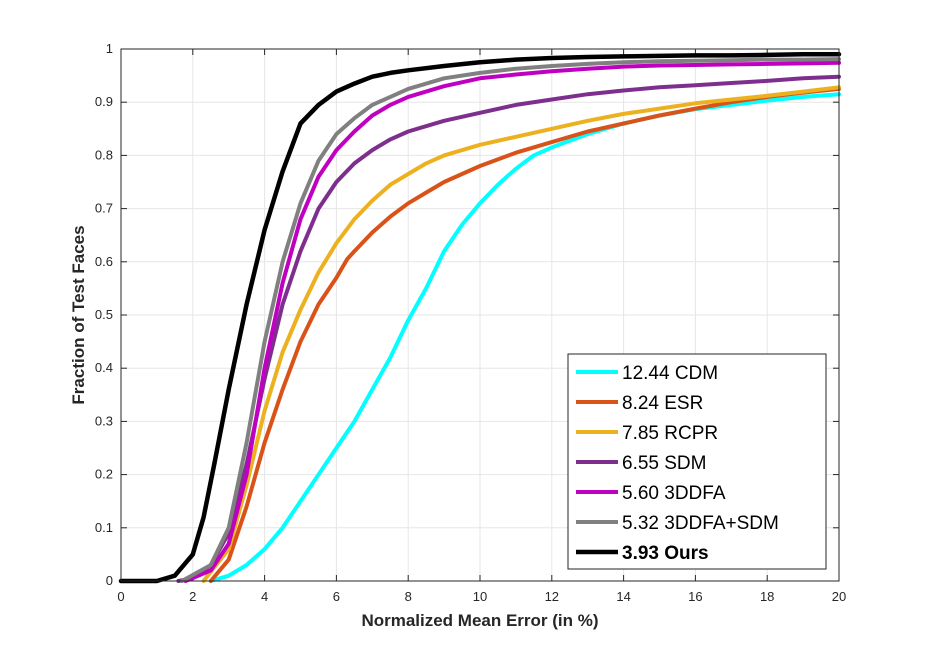  Describe the element at coordinates (104, 208) in the screenshot. I see `y-tick-label: 0.7` at that location.